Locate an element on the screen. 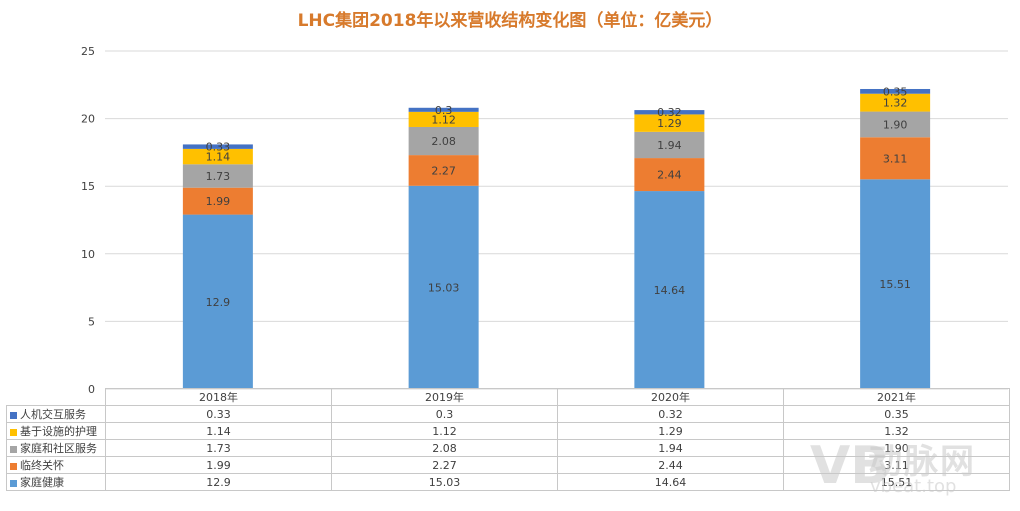  data-label: 3.11 is located at coordinates (895, 158).